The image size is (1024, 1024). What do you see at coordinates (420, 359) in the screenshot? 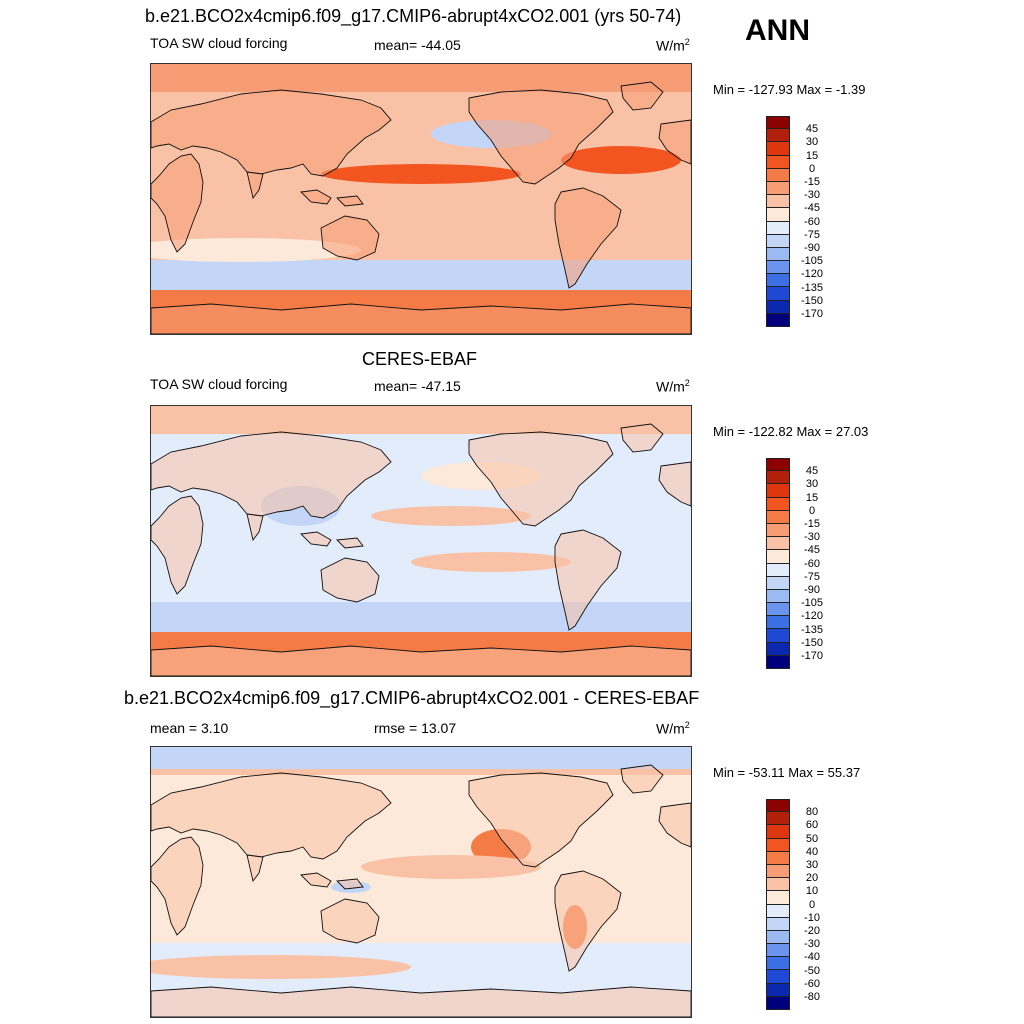
I see `panel-2-title: CERES-EBAF` at bounding box center [420, 359].